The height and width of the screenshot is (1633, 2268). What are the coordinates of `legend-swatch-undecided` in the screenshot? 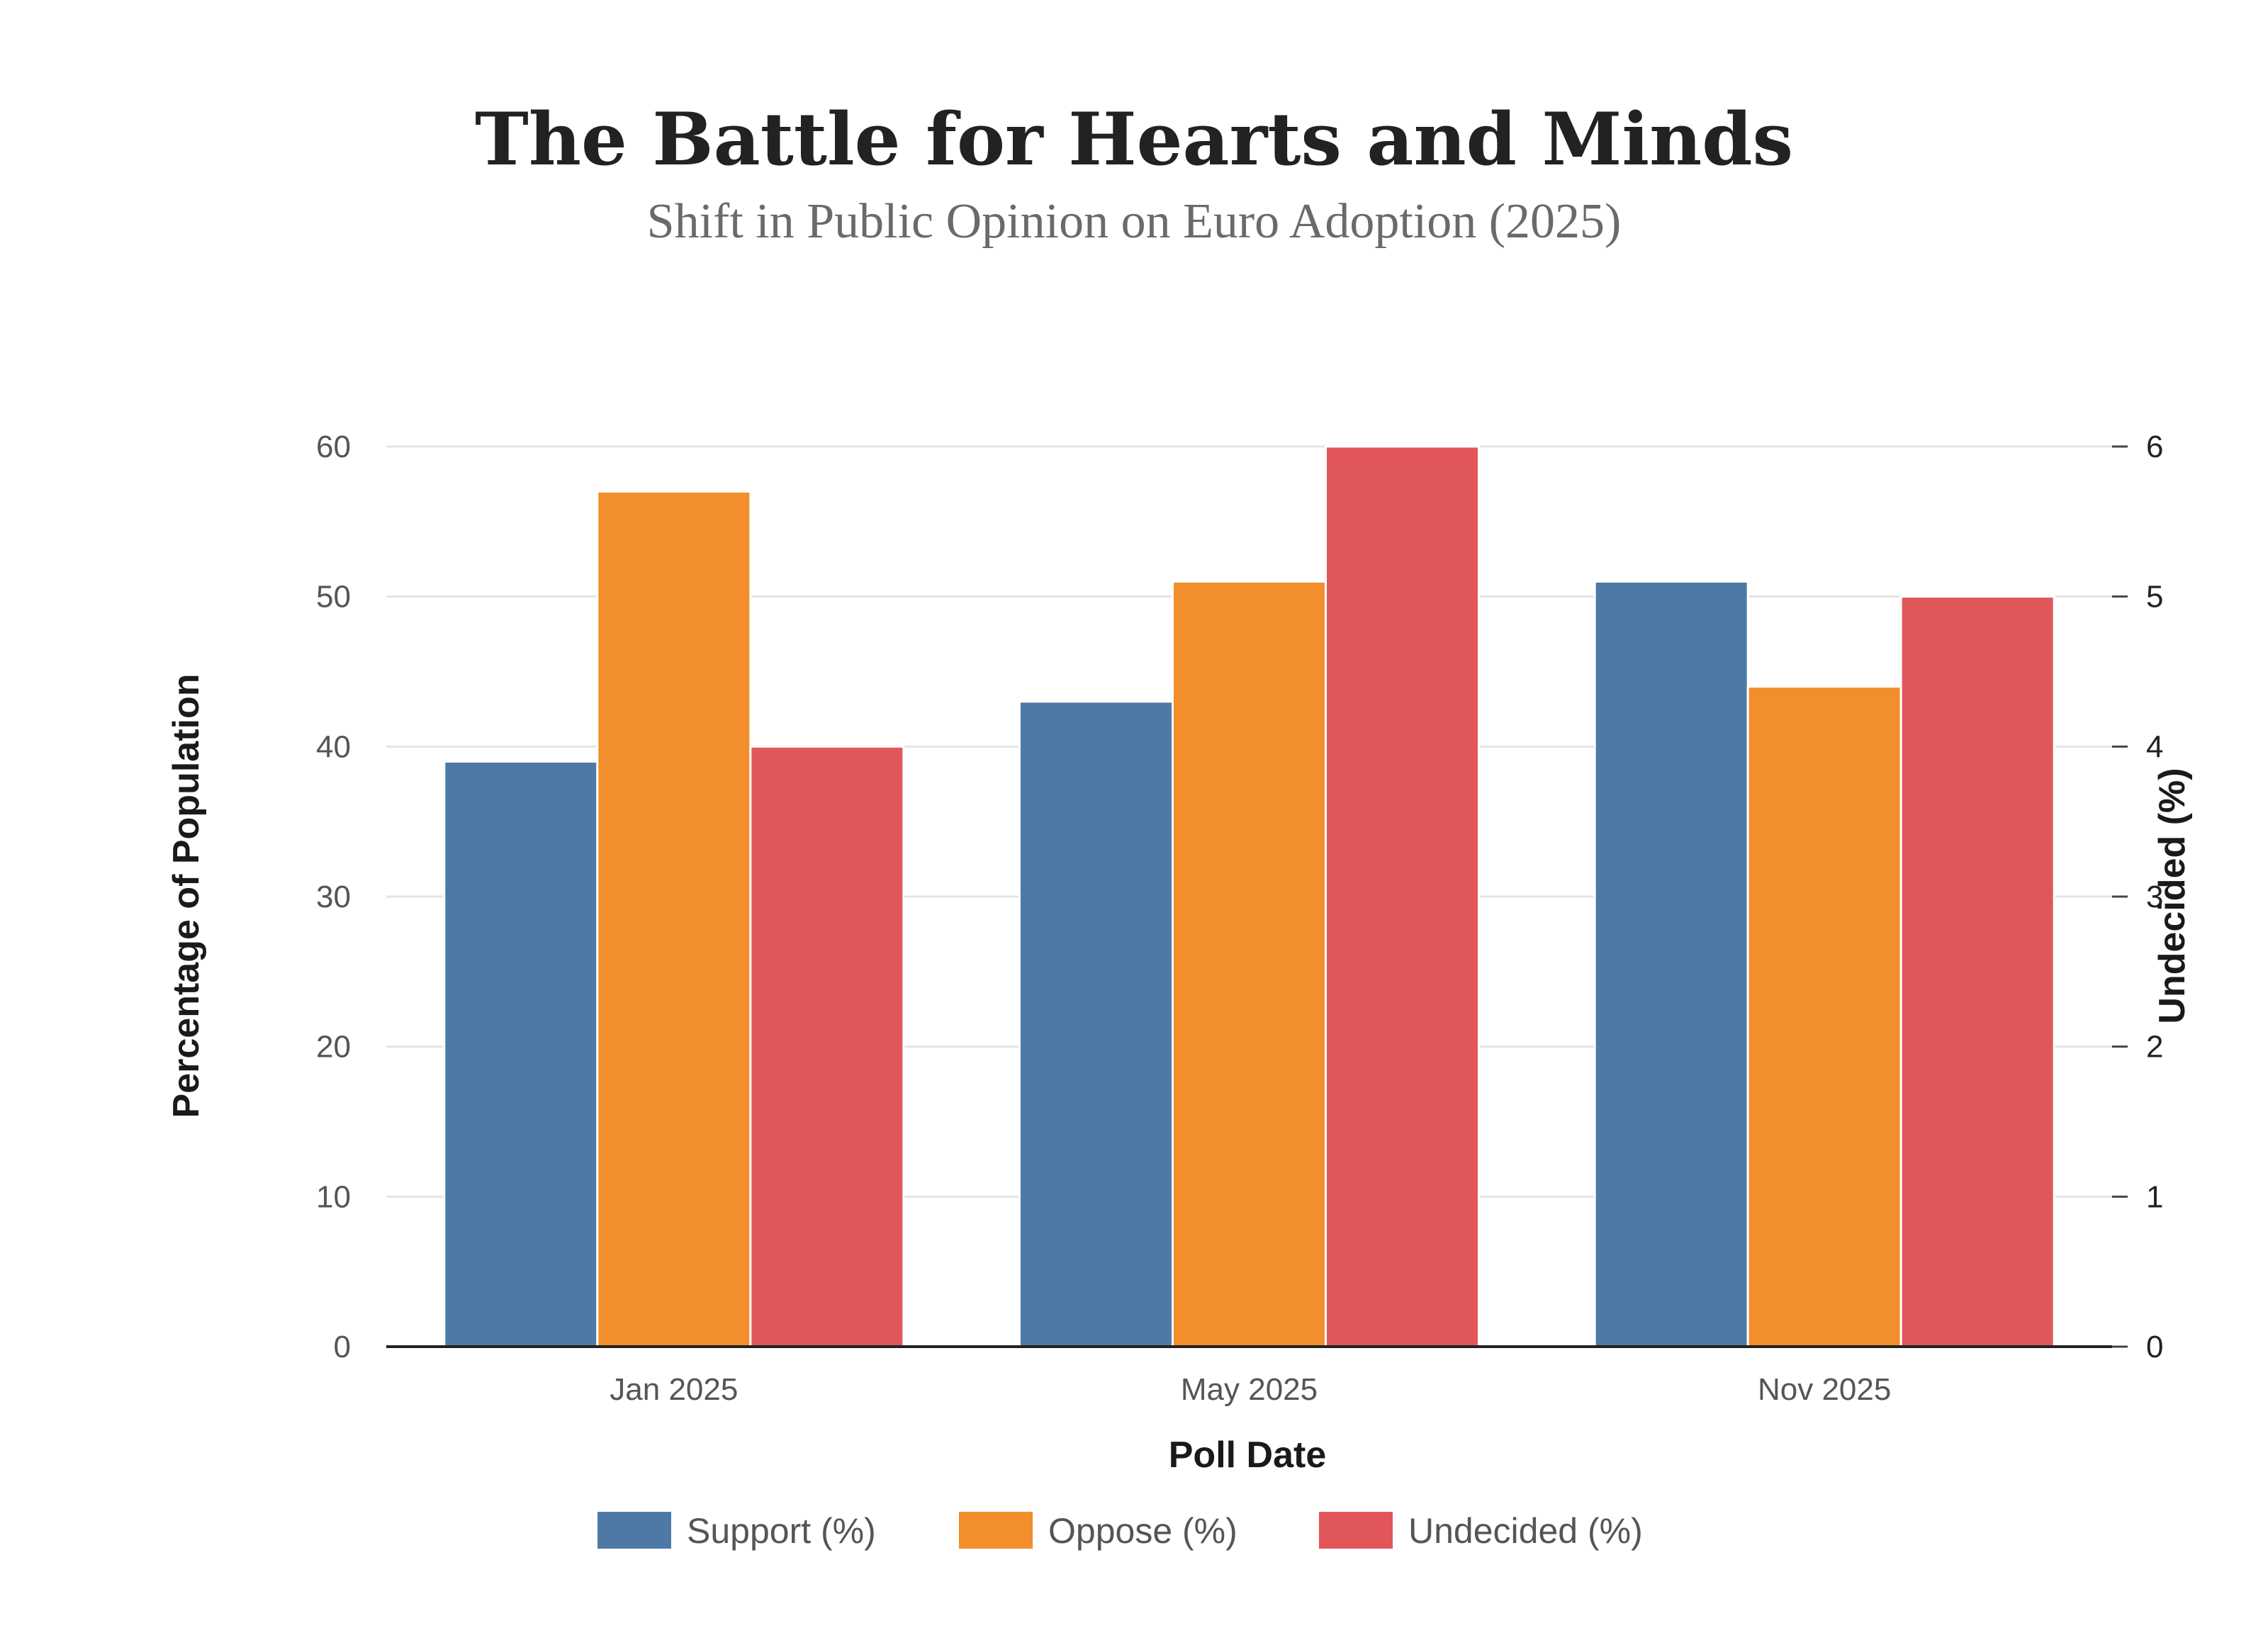 It's located at (1356, 1530).